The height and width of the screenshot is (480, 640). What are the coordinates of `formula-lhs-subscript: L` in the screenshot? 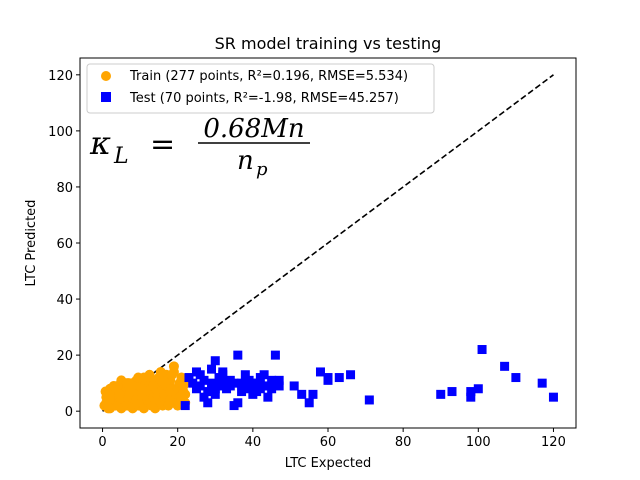 It's located at (121, 156).